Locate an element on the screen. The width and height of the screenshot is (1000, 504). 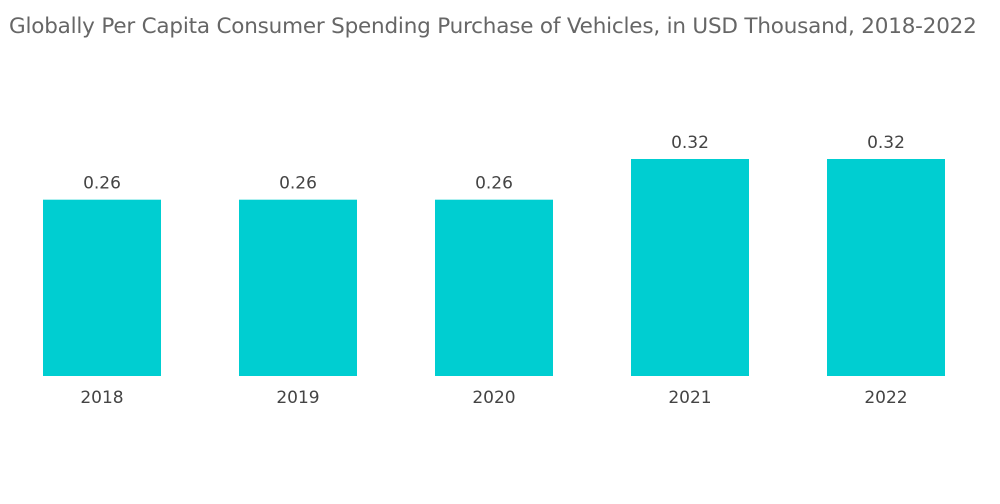
value-label-2022: 0.32 is located at coordinates (886, 143).